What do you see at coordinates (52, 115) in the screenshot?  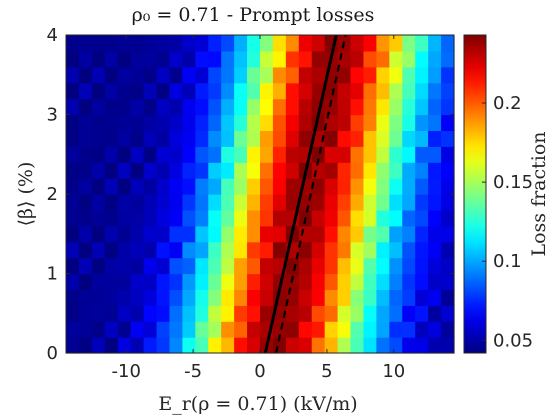 I see `y-tick-label: 3` at bounding box center [52, 115].